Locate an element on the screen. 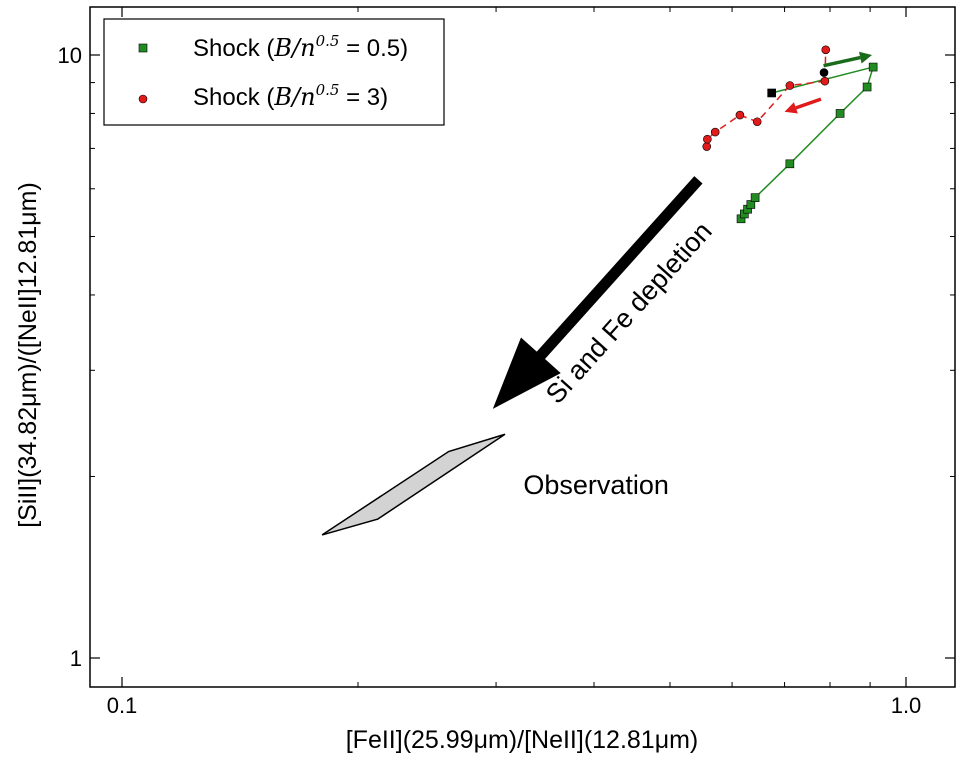 The image size is (960, 759). legend-entry-shock-0-5: Shock (B/n0.5 = 0.5) is located at coordinates (300, 47).